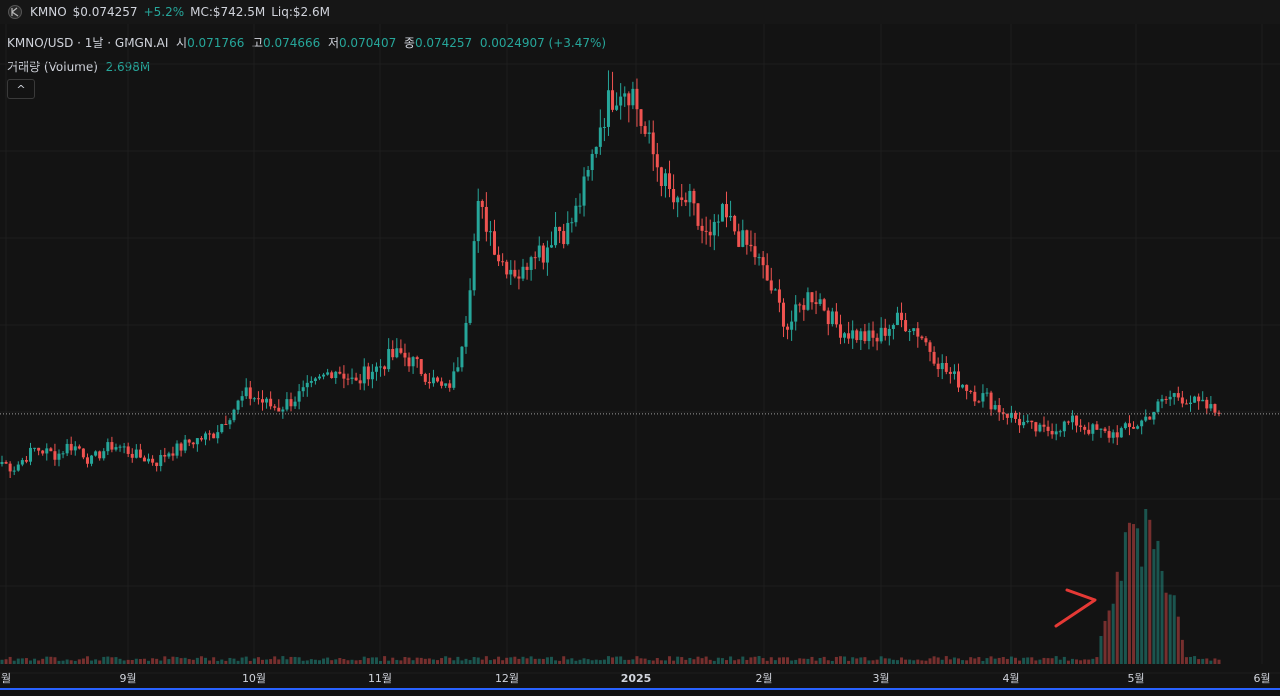 This screenshot has width=1280, height=696. What do you see at coordinates (15, 12) in the screenshot?
I see `gmgn-logo-icon` at bounding box center [15, 12].